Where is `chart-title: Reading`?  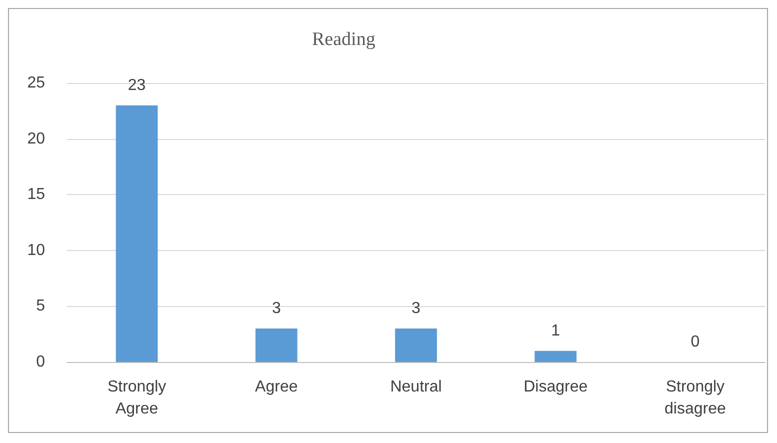
chart-title: Reading is located at coordinates (344, 39).